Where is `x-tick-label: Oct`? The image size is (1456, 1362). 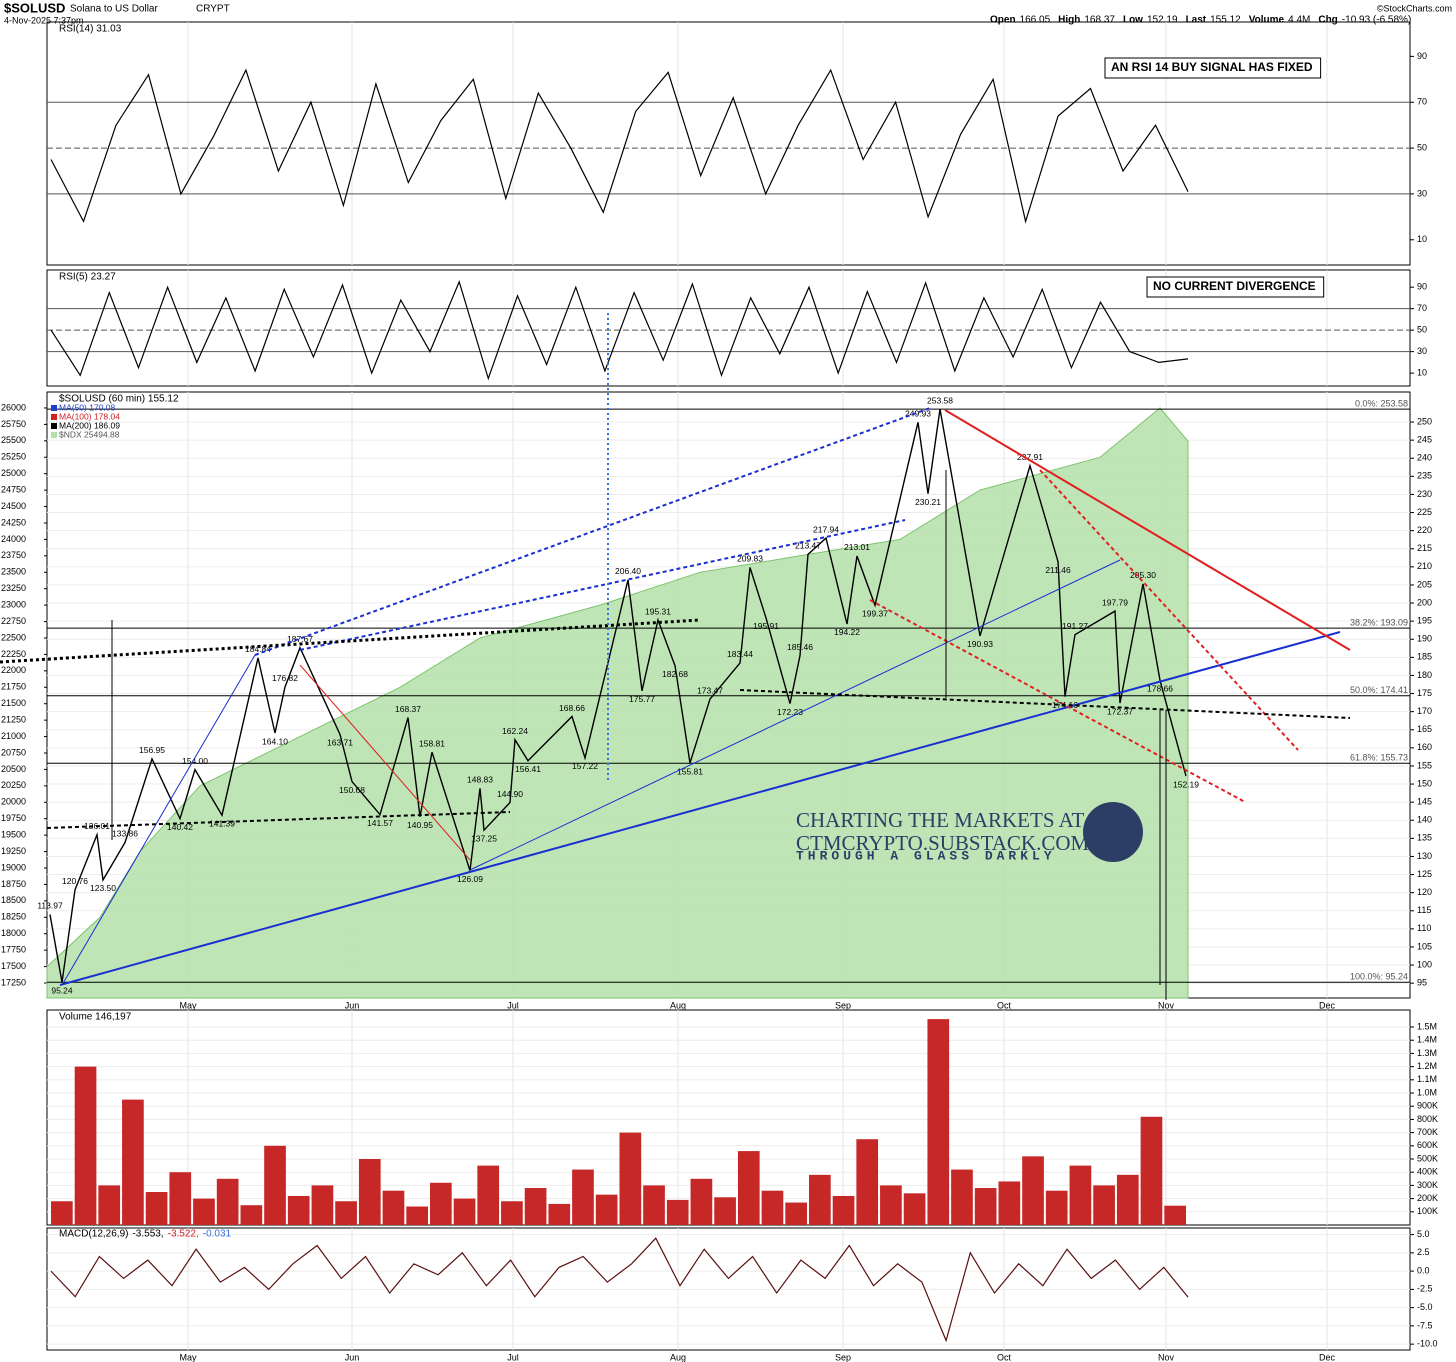 x-tick-label: Oct is located at coordinates (1004, 1357).